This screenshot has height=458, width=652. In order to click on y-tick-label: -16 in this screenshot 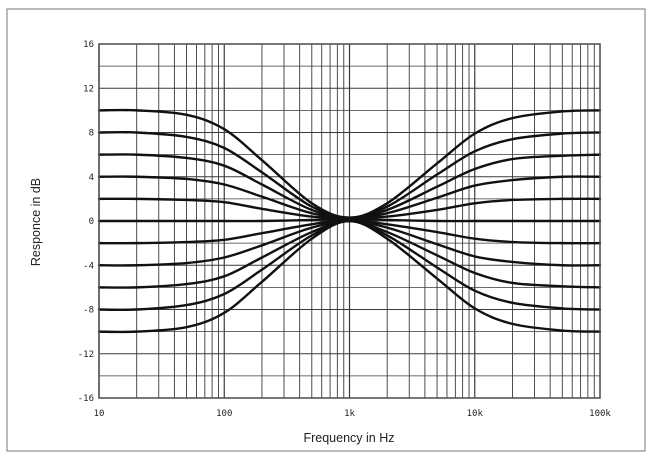, I will do `click(86, 399)`.